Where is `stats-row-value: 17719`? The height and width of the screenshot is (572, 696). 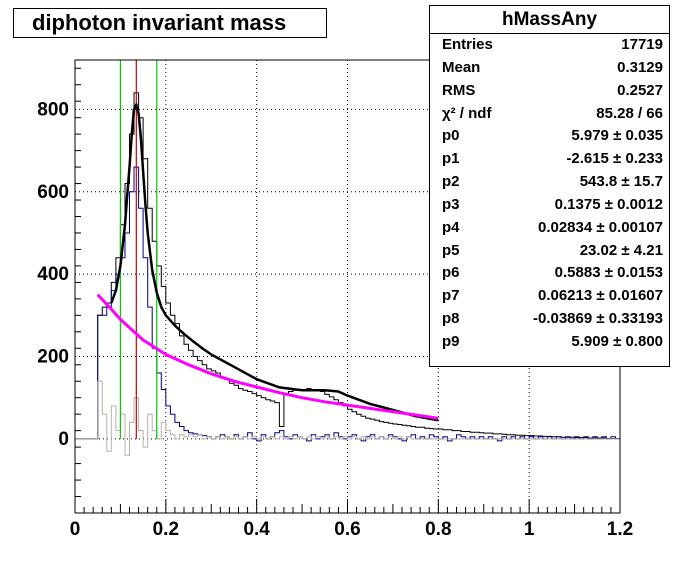
stats-row-value: 17719 is located at coordinates (642, 44).